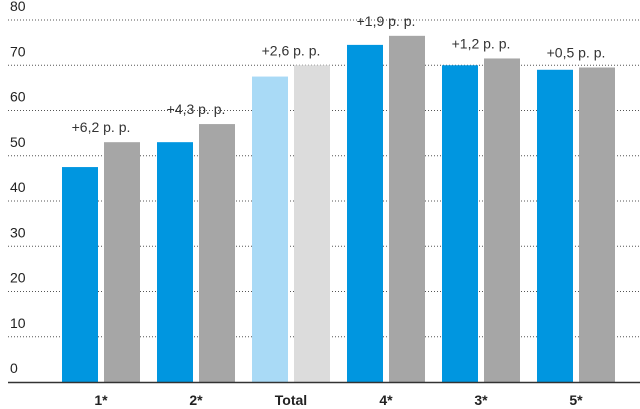 The image size is (640, 409). I want to click on x-category-label: 5*, so click(576, 400).